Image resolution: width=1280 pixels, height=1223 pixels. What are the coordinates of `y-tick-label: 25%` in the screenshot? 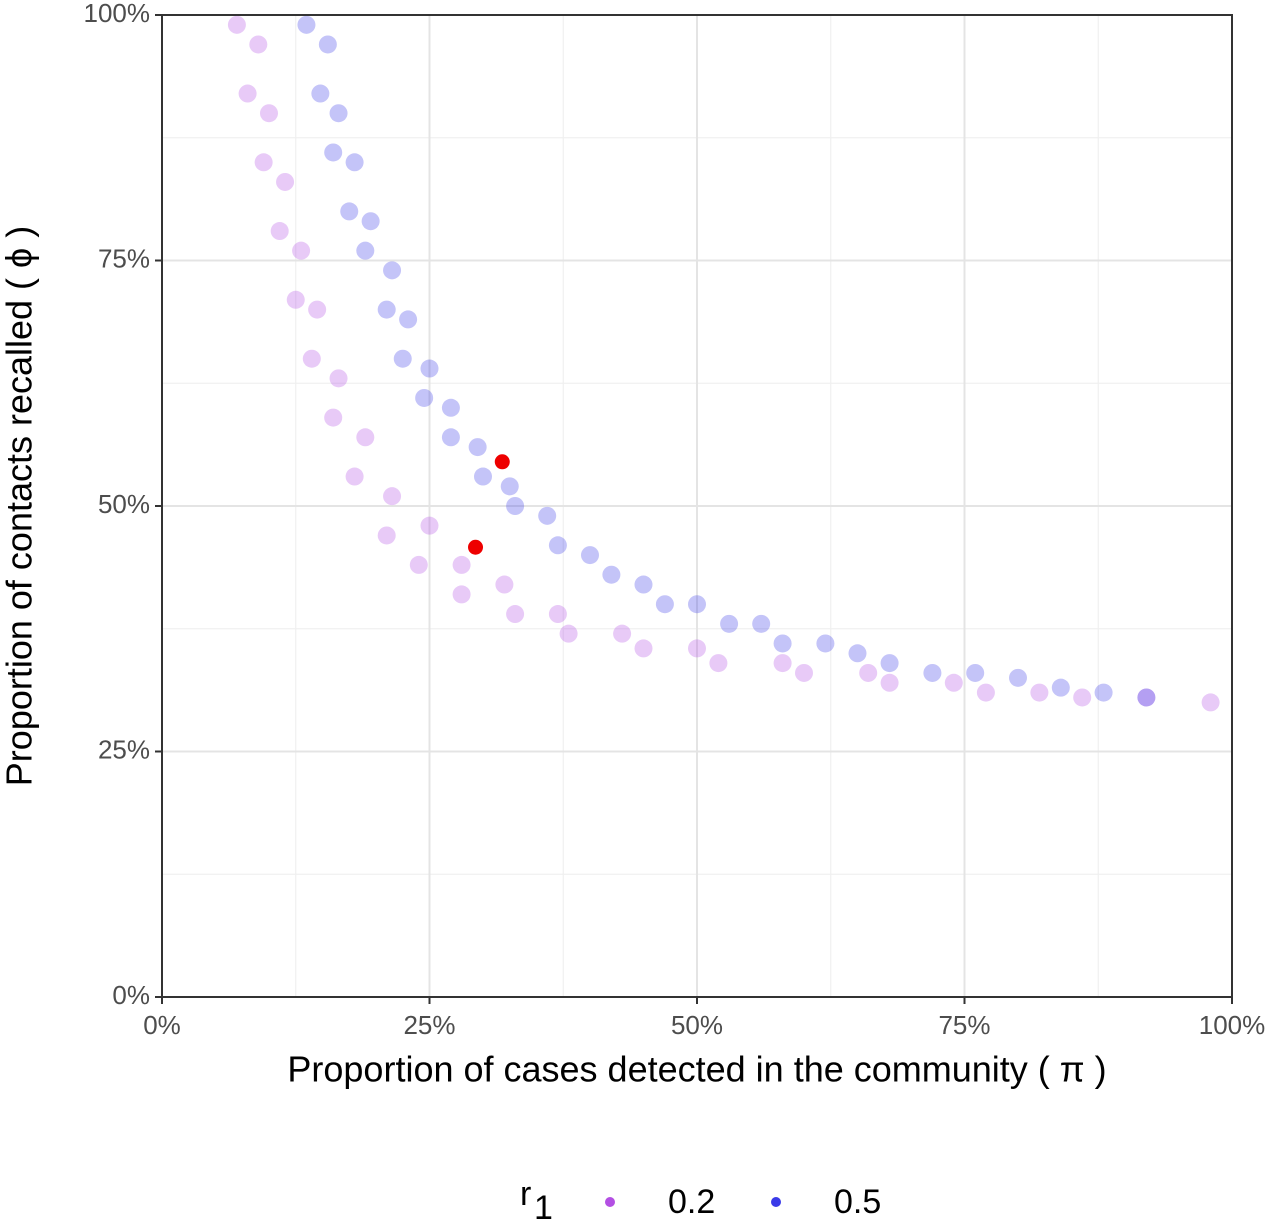 It's located at (124, 749).